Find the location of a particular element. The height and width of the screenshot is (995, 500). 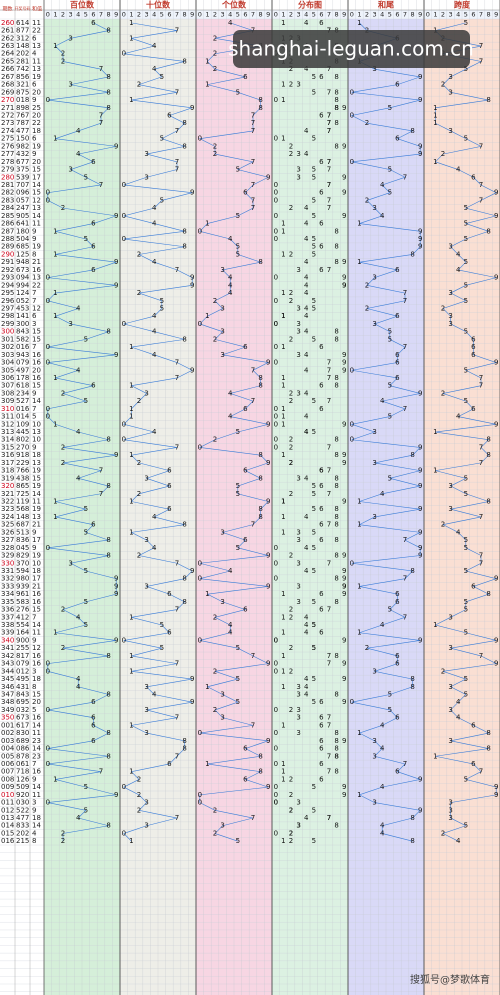

sum-value: 23 is located at coordinates (36, 756).